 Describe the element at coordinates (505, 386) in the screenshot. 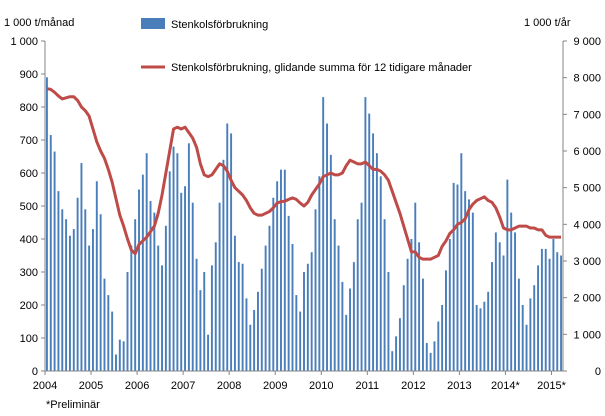

I see `x-tick-label: 2014*` at that location.